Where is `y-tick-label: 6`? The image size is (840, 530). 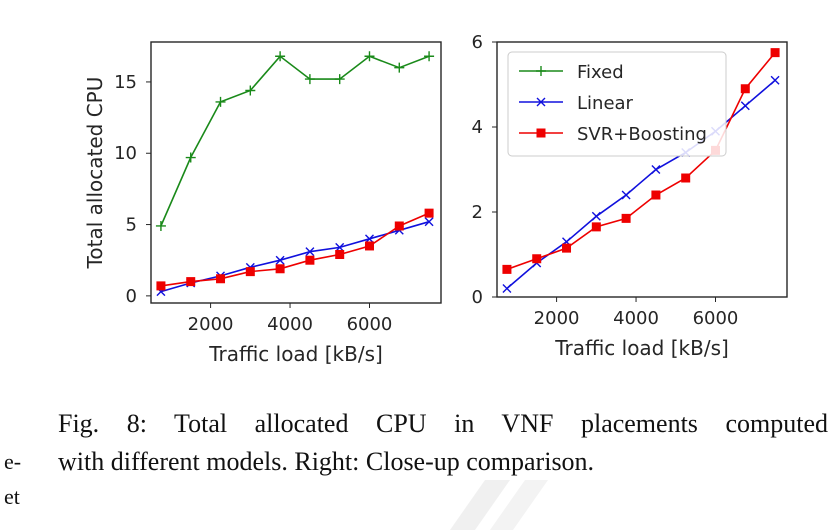
y-tick-label: 6 is located at coordinates (477, 42).